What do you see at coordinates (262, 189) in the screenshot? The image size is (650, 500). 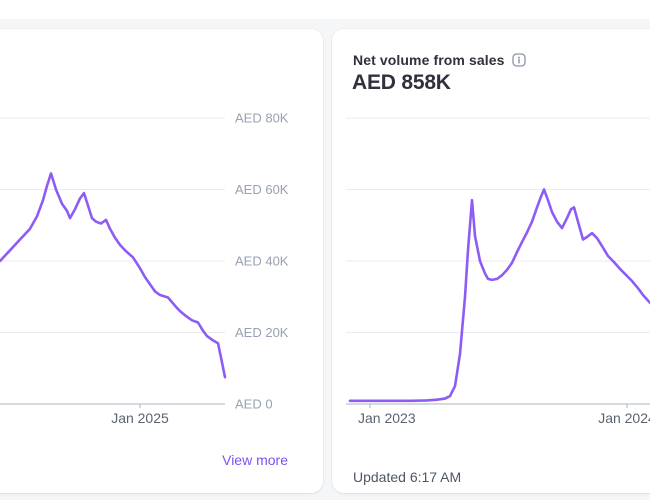 I see `y-axis-label: AED 60K` at bounding box center [262, 189].